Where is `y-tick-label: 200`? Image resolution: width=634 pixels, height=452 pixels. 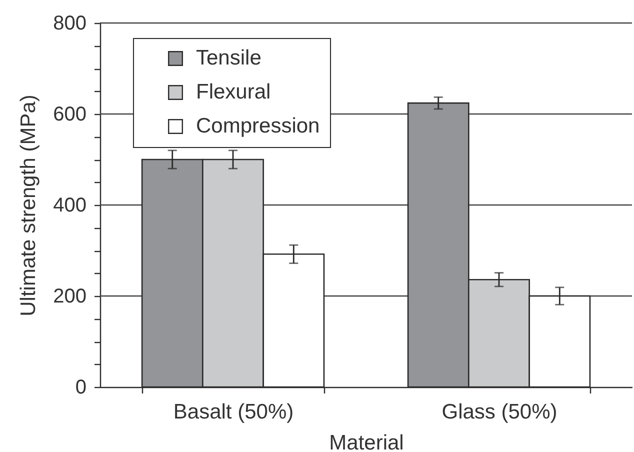 y-tick-label: 200 is located at coordinates (69, 297).